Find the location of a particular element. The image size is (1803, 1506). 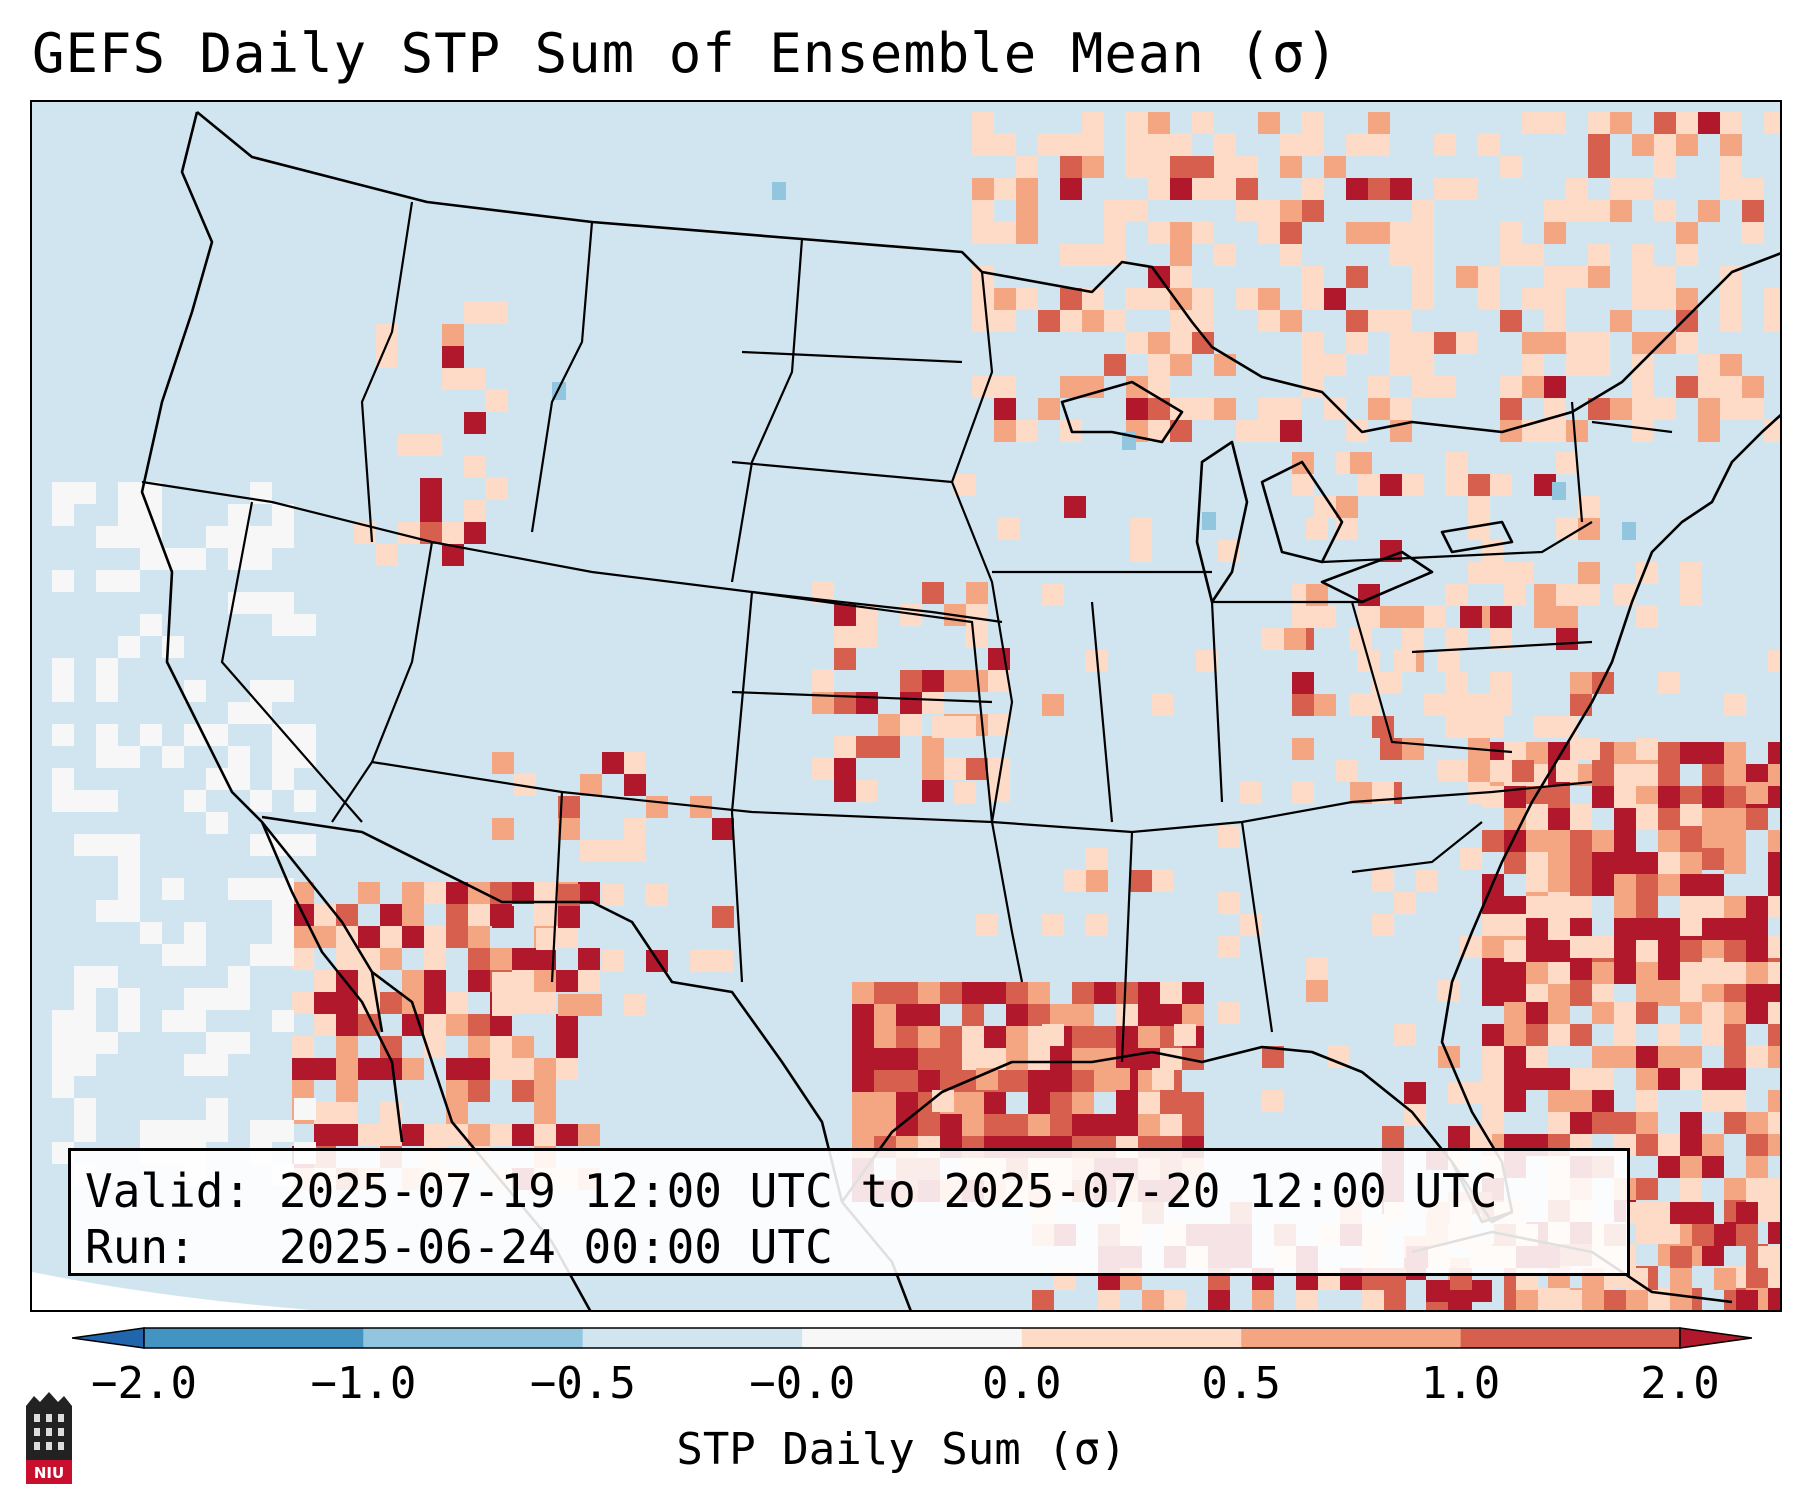

colorbar-label: STP Daily Sum (σ) is located at coordinates (901, 1449).